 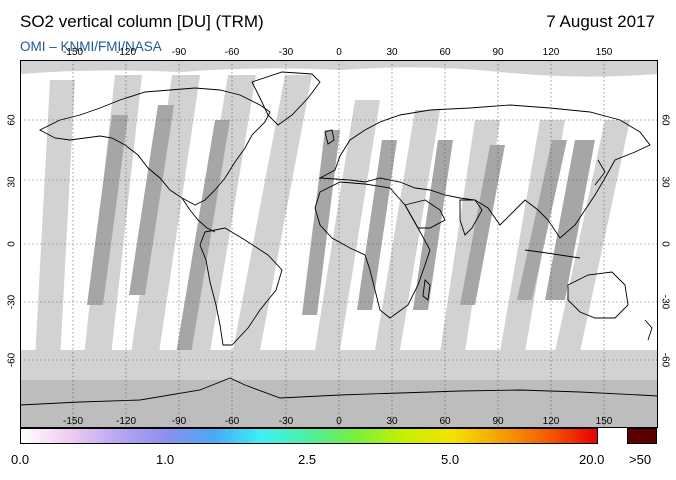 I want to click on scale-label-2-5: 2.5, so click(x=307, y=459).